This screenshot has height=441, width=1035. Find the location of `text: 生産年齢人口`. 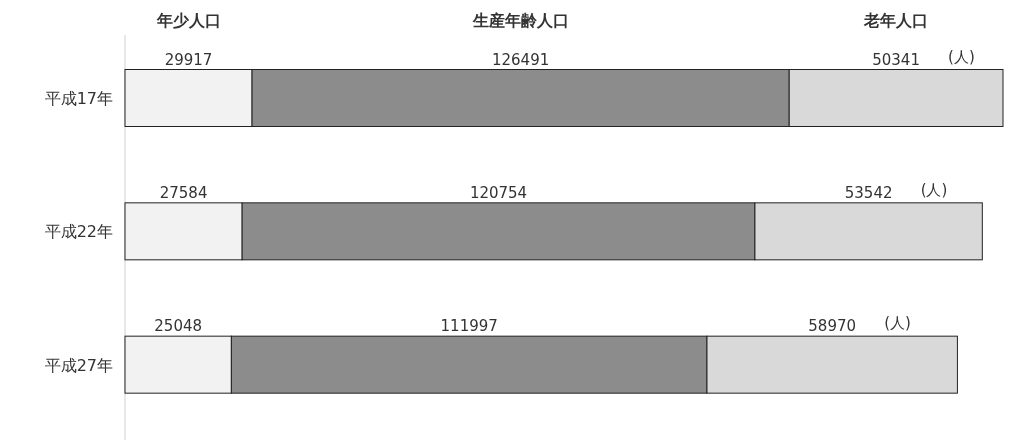

text: 生産年齢人口 is located at coordinates (520, 20).